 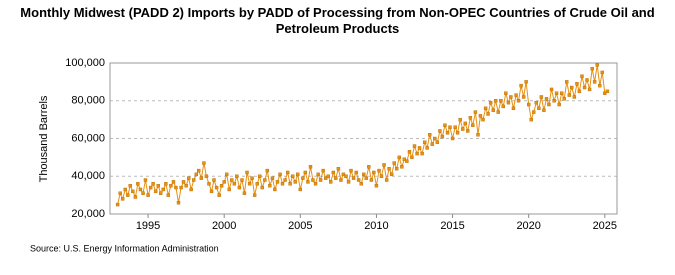 I want to click on x-tick-label: 2000, so click(x=224, y=226).